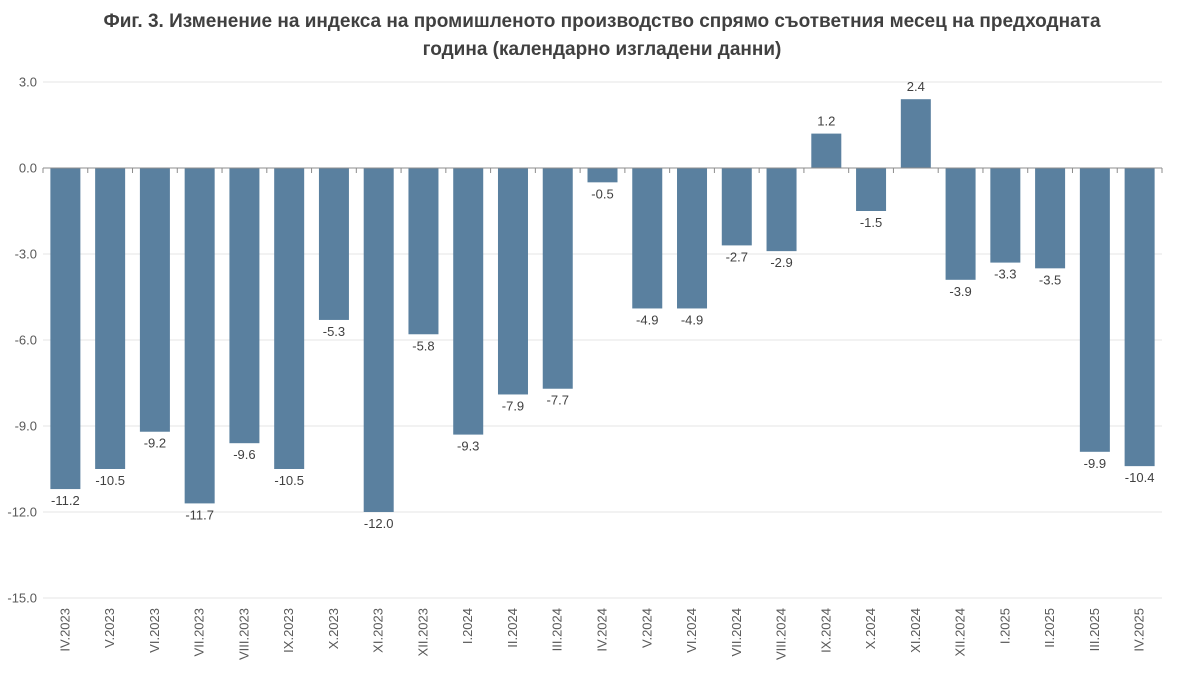 Image resolution: width=1204 pixels, height=686 pixels. What do you see at coordinates (22, 512) in the screenshot?
I see `y-tick-label: -12.0` at bounding box center [22, 512].